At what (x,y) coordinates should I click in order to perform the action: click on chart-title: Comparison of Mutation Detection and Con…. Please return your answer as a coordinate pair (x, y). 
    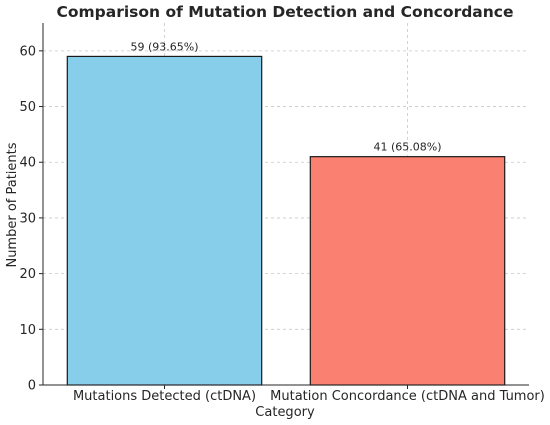
    Looking at the image, I should click on (284, 12).